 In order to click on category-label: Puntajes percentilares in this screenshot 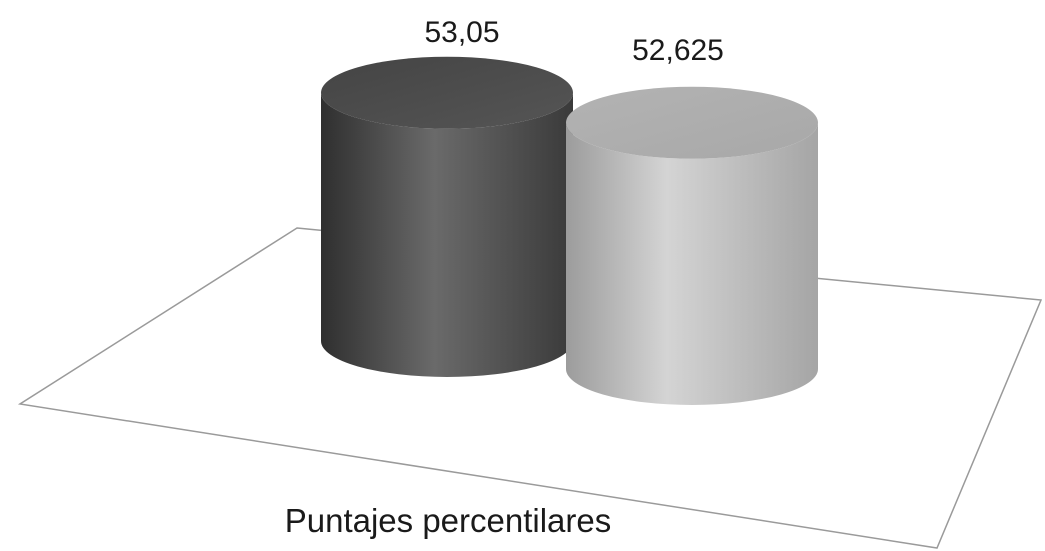, I will do `click(448, 520)`.